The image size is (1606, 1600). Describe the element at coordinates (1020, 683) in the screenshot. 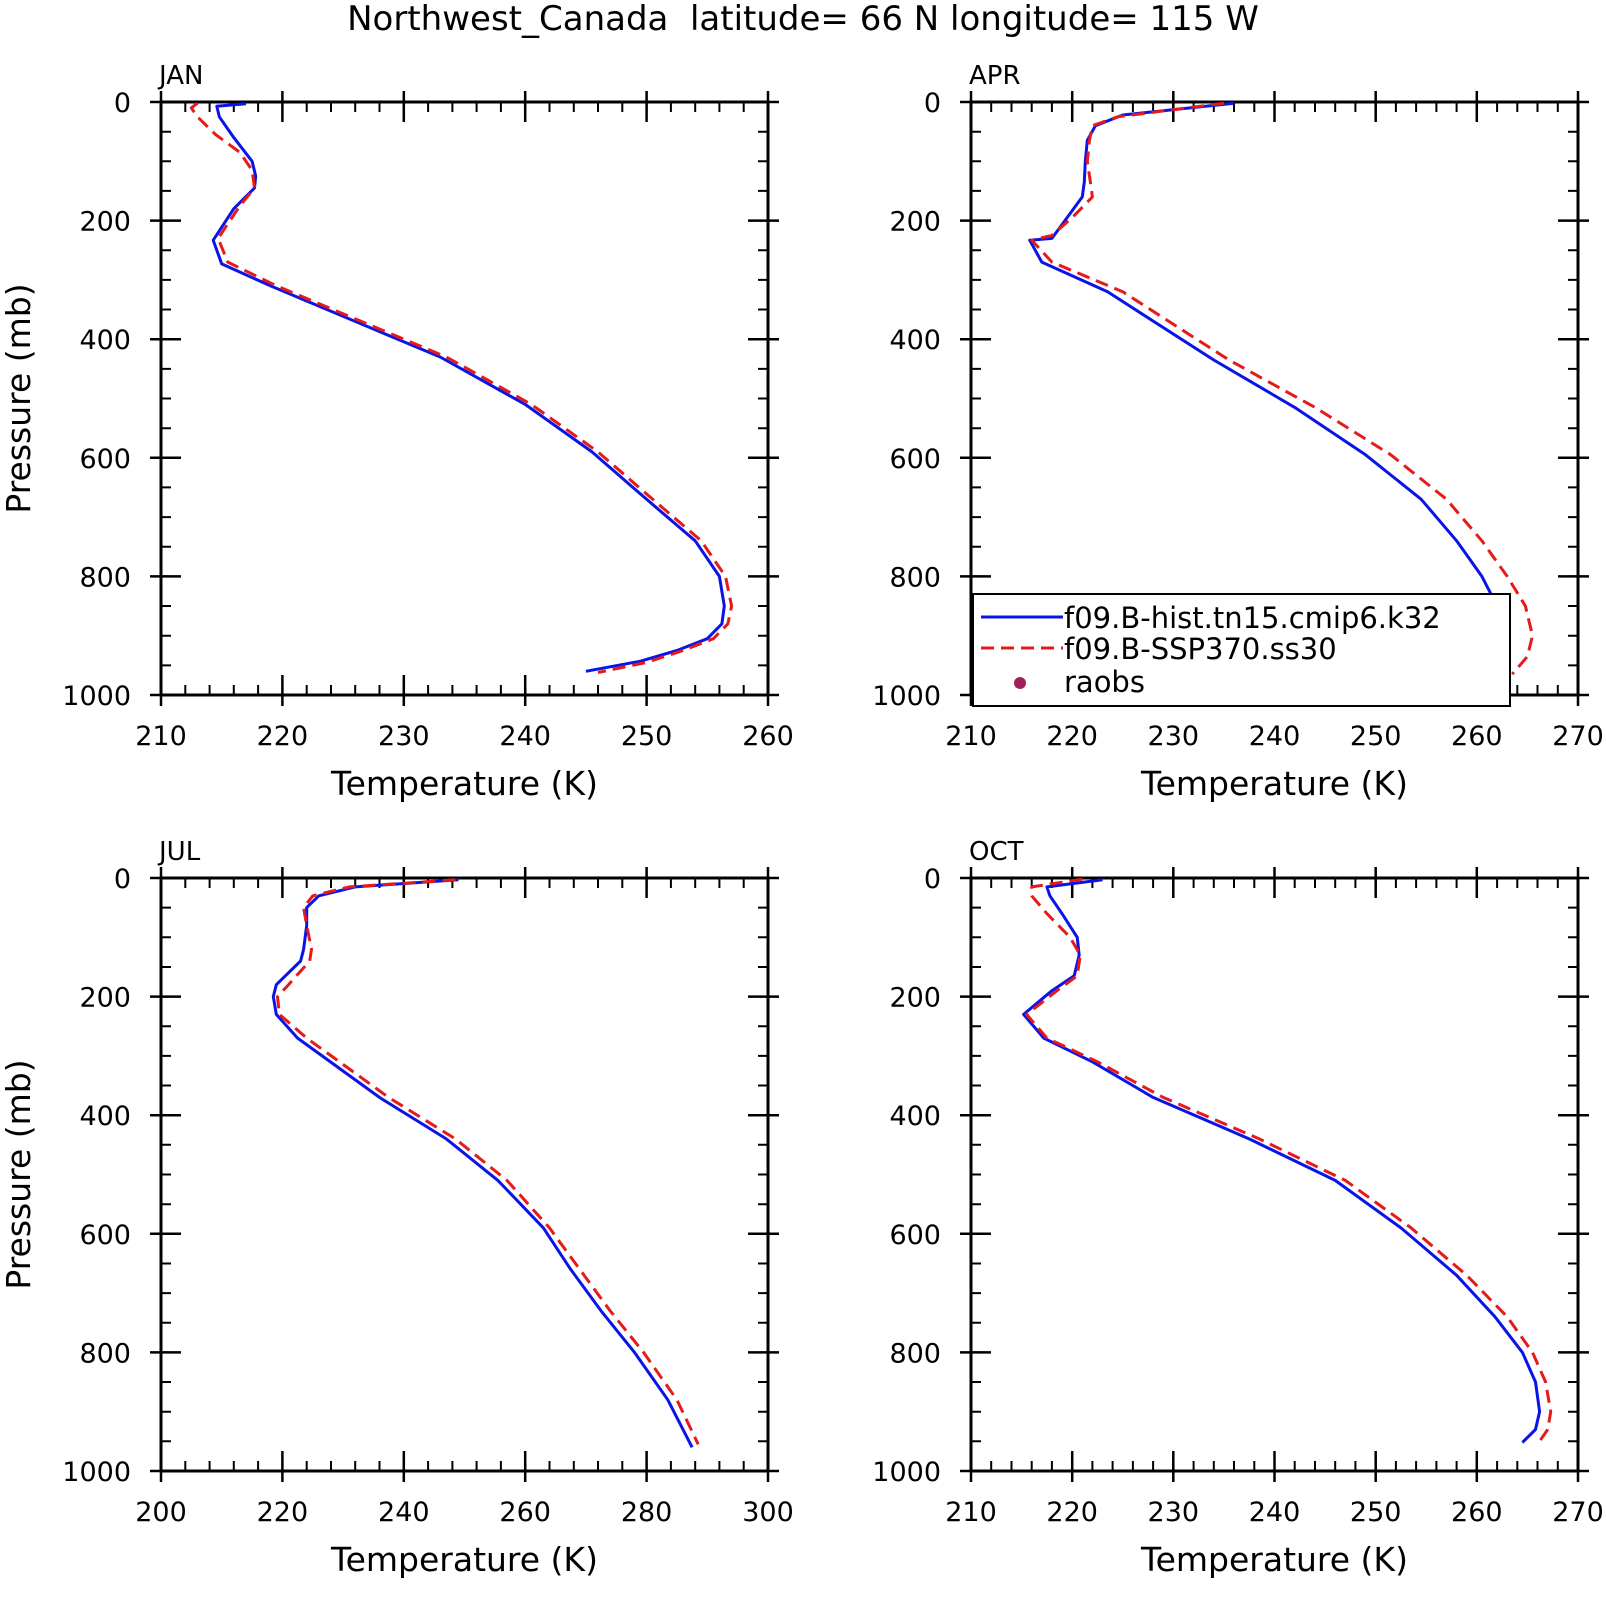

I see `legend-marker-raobs` at that location.